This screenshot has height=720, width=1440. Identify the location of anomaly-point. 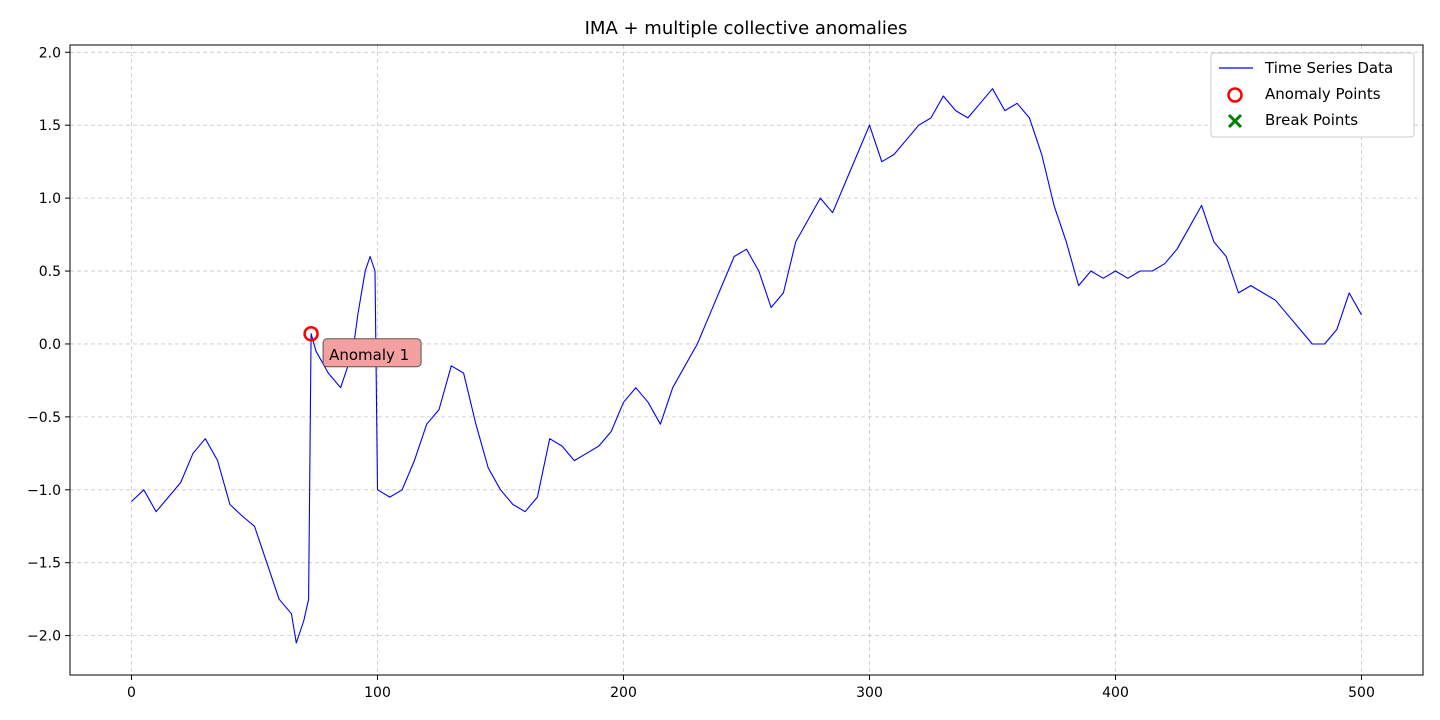
(311, 334).